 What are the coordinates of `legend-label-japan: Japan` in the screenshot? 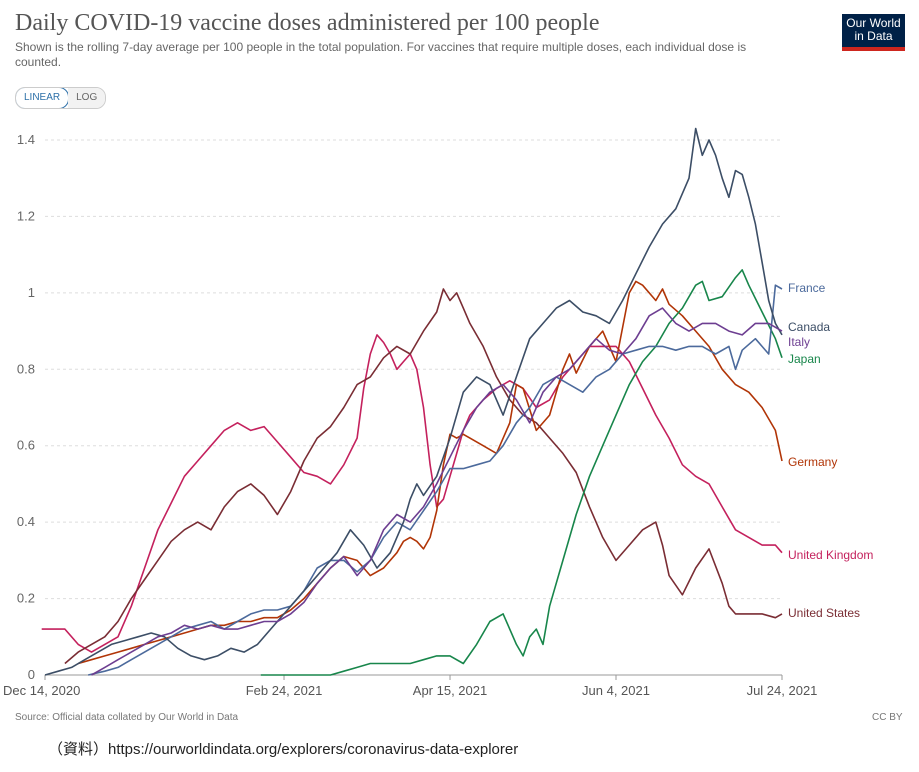 It's located at (804, 359).